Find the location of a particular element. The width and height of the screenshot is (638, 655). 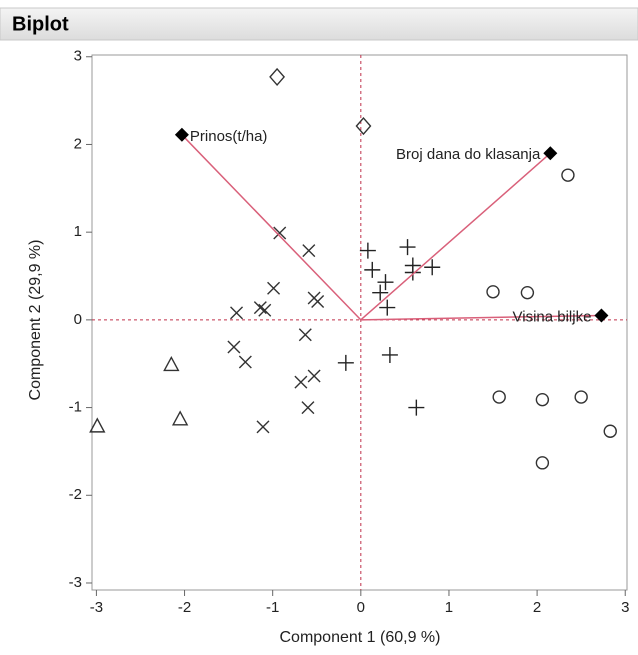

y-tick-label: -2 is located at coordinates (75, 494).